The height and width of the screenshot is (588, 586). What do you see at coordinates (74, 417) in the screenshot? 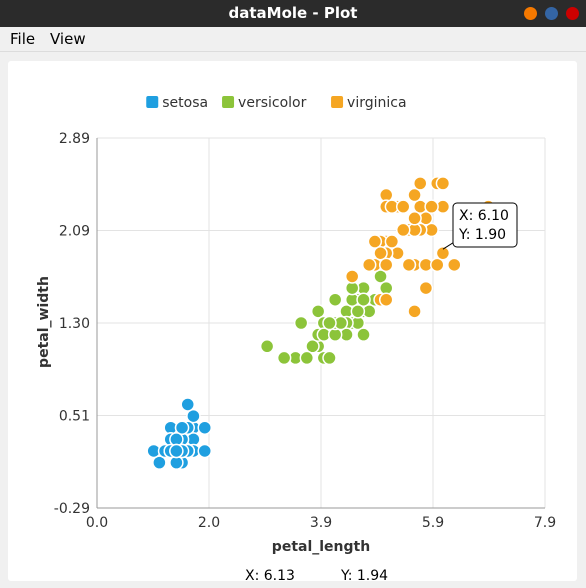
I see `y-tick-label: 0.51` at bounding box center [74, 417].